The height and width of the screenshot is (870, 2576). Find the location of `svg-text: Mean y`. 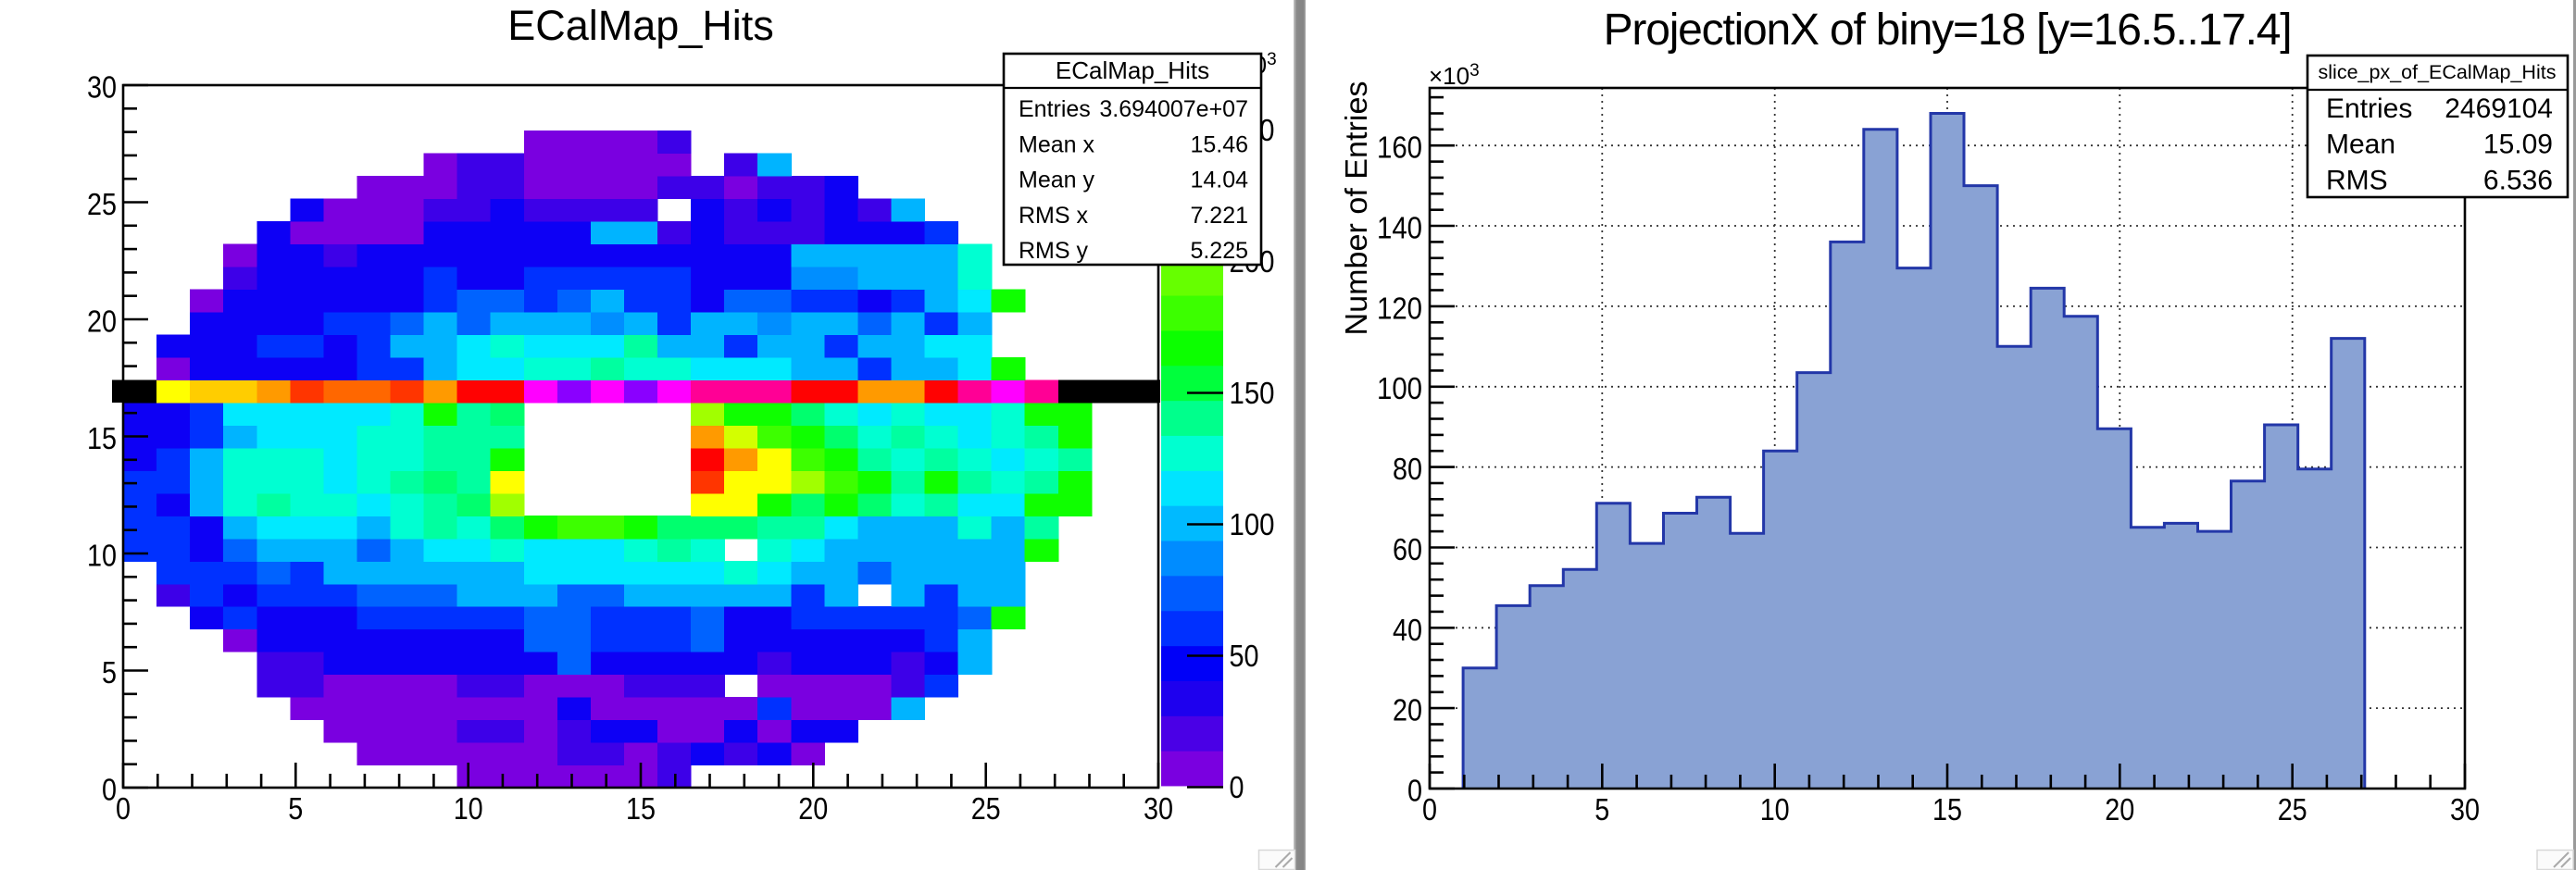

svg-text: Mean y is located at coordinates (1057, 180).